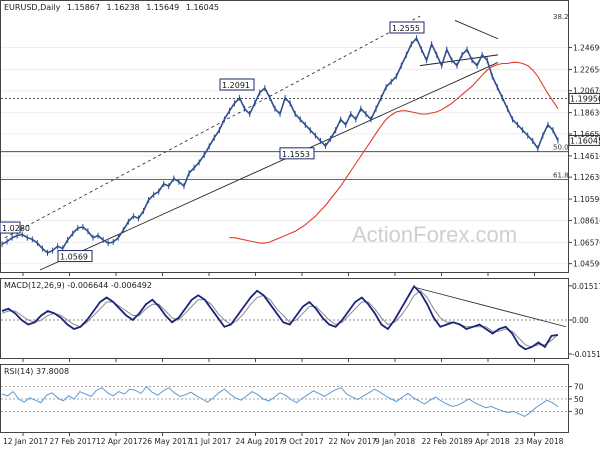  I want to click on swing-level-label: 1.1553, so click(296, 154).